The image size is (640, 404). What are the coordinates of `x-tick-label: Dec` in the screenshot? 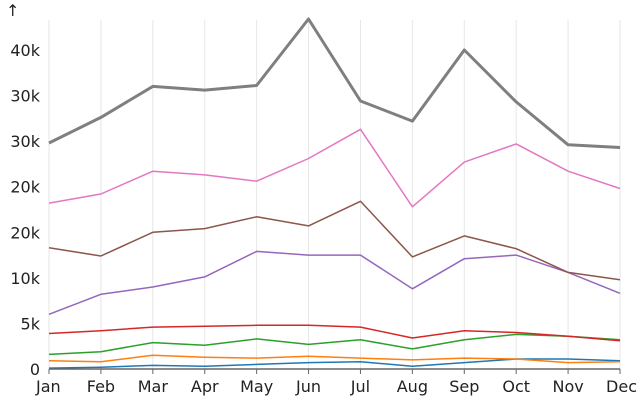 It's located at (621, 386).